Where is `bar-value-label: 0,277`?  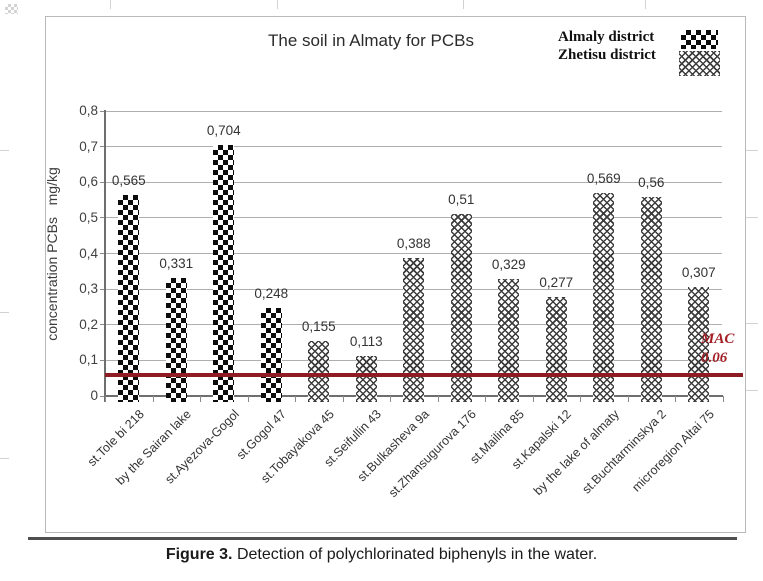
bar-value-label: 0,277 is located at coordinates (556, 283).